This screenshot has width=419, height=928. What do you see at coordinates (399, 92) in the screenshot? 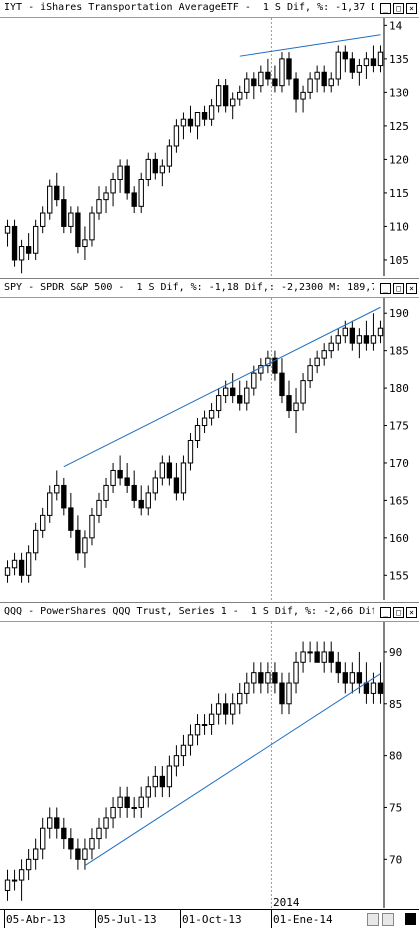
I see `price-tick-label: 130` at bounding box center [399, 92].